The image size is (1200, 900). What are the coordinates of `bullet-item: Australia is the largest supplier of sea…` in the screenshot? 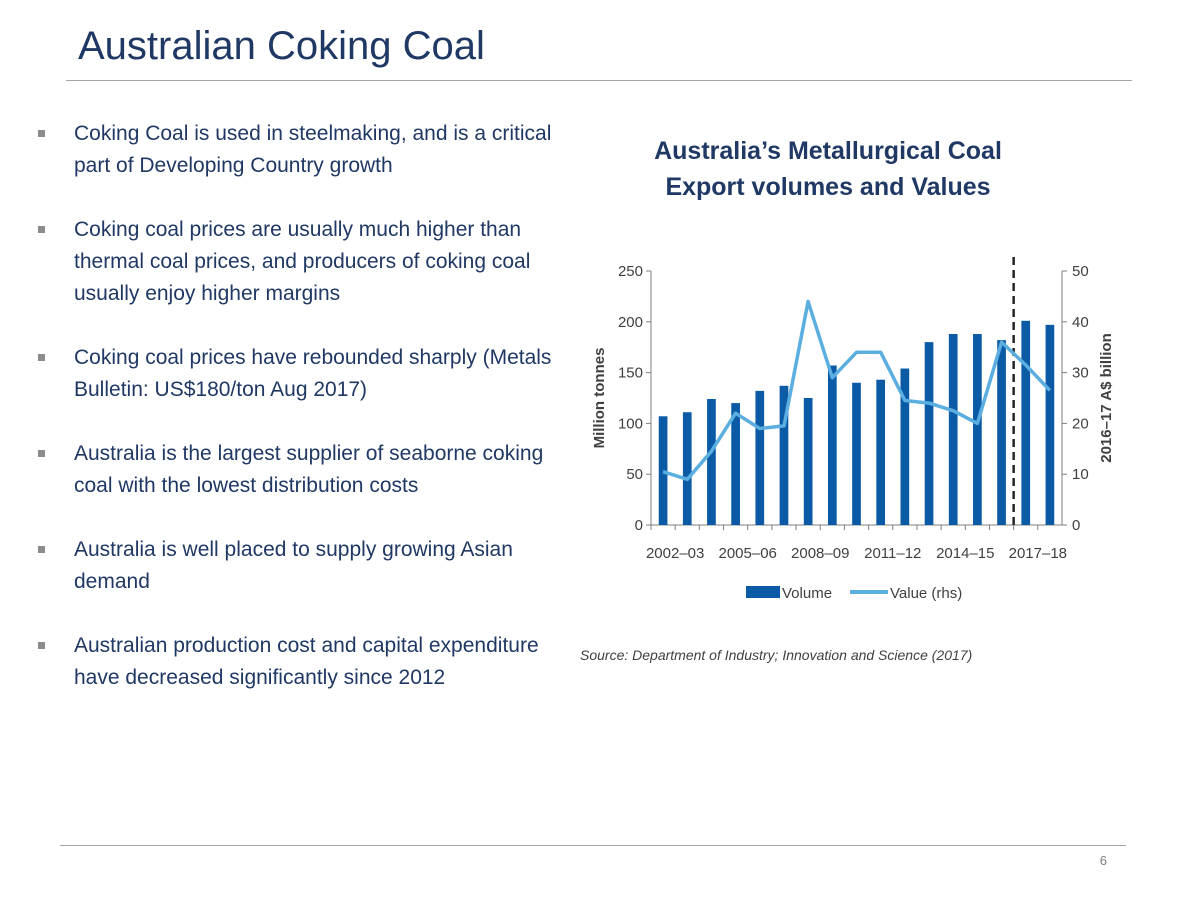 It's located at (306, 470).